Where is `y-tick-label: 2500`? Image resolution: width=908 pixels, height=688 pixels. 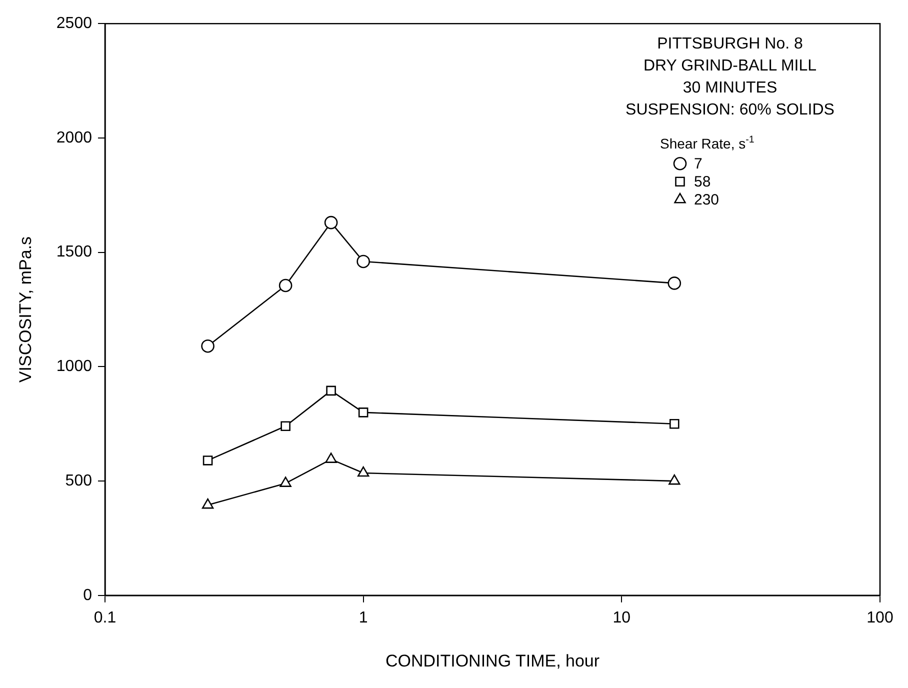
y-tick-label: 2500 is located at coordinates (74, 23).